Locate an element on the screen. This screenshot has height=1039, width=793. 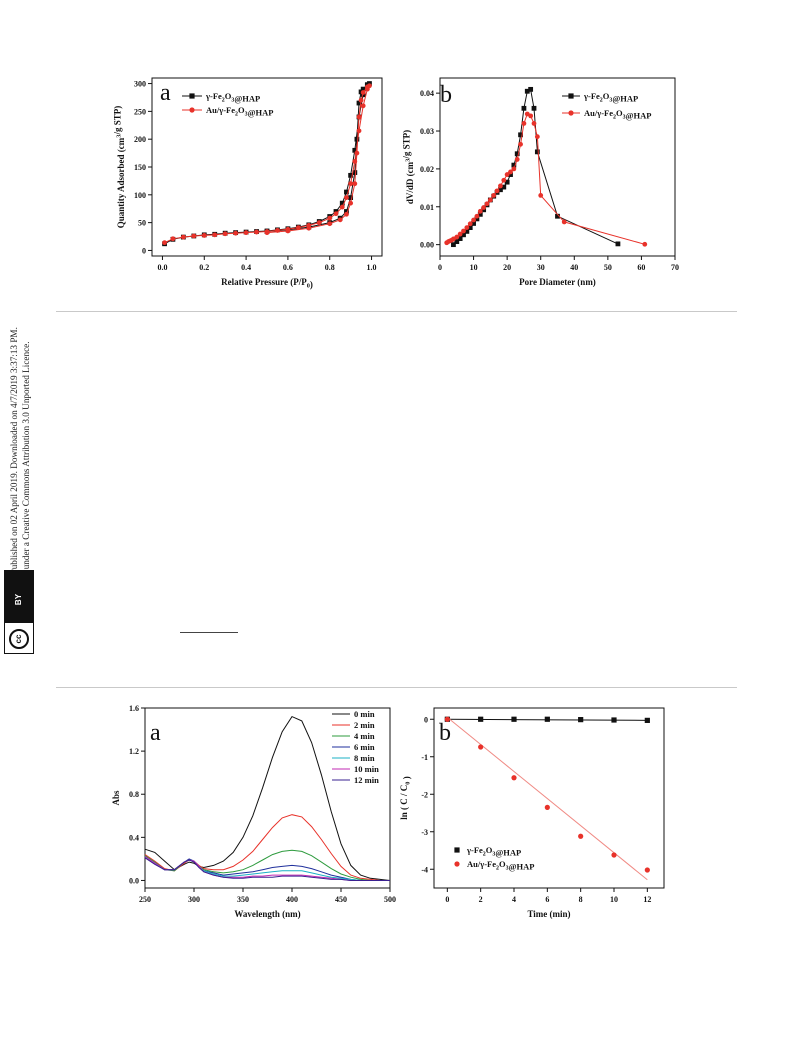
x-axis-label: Relative Pressure (P/P0) is located at coordinates (267, 283).